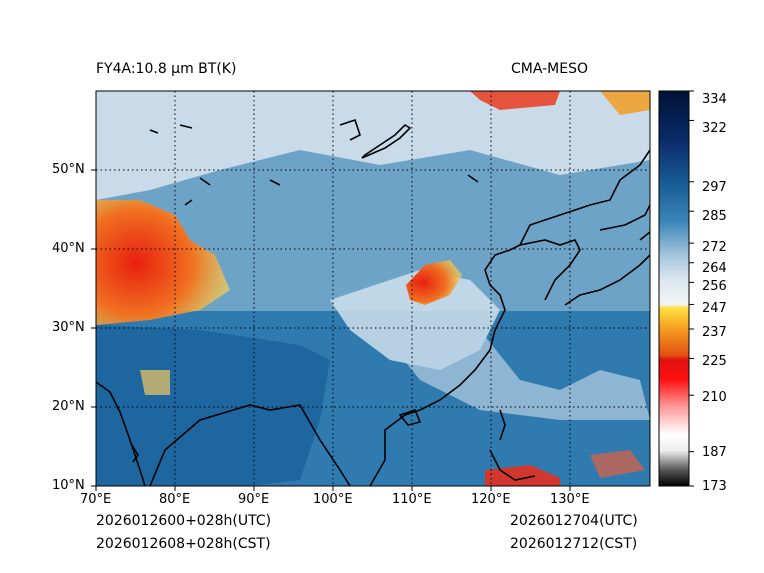  I want to click on lake-north, so click(350, 129).